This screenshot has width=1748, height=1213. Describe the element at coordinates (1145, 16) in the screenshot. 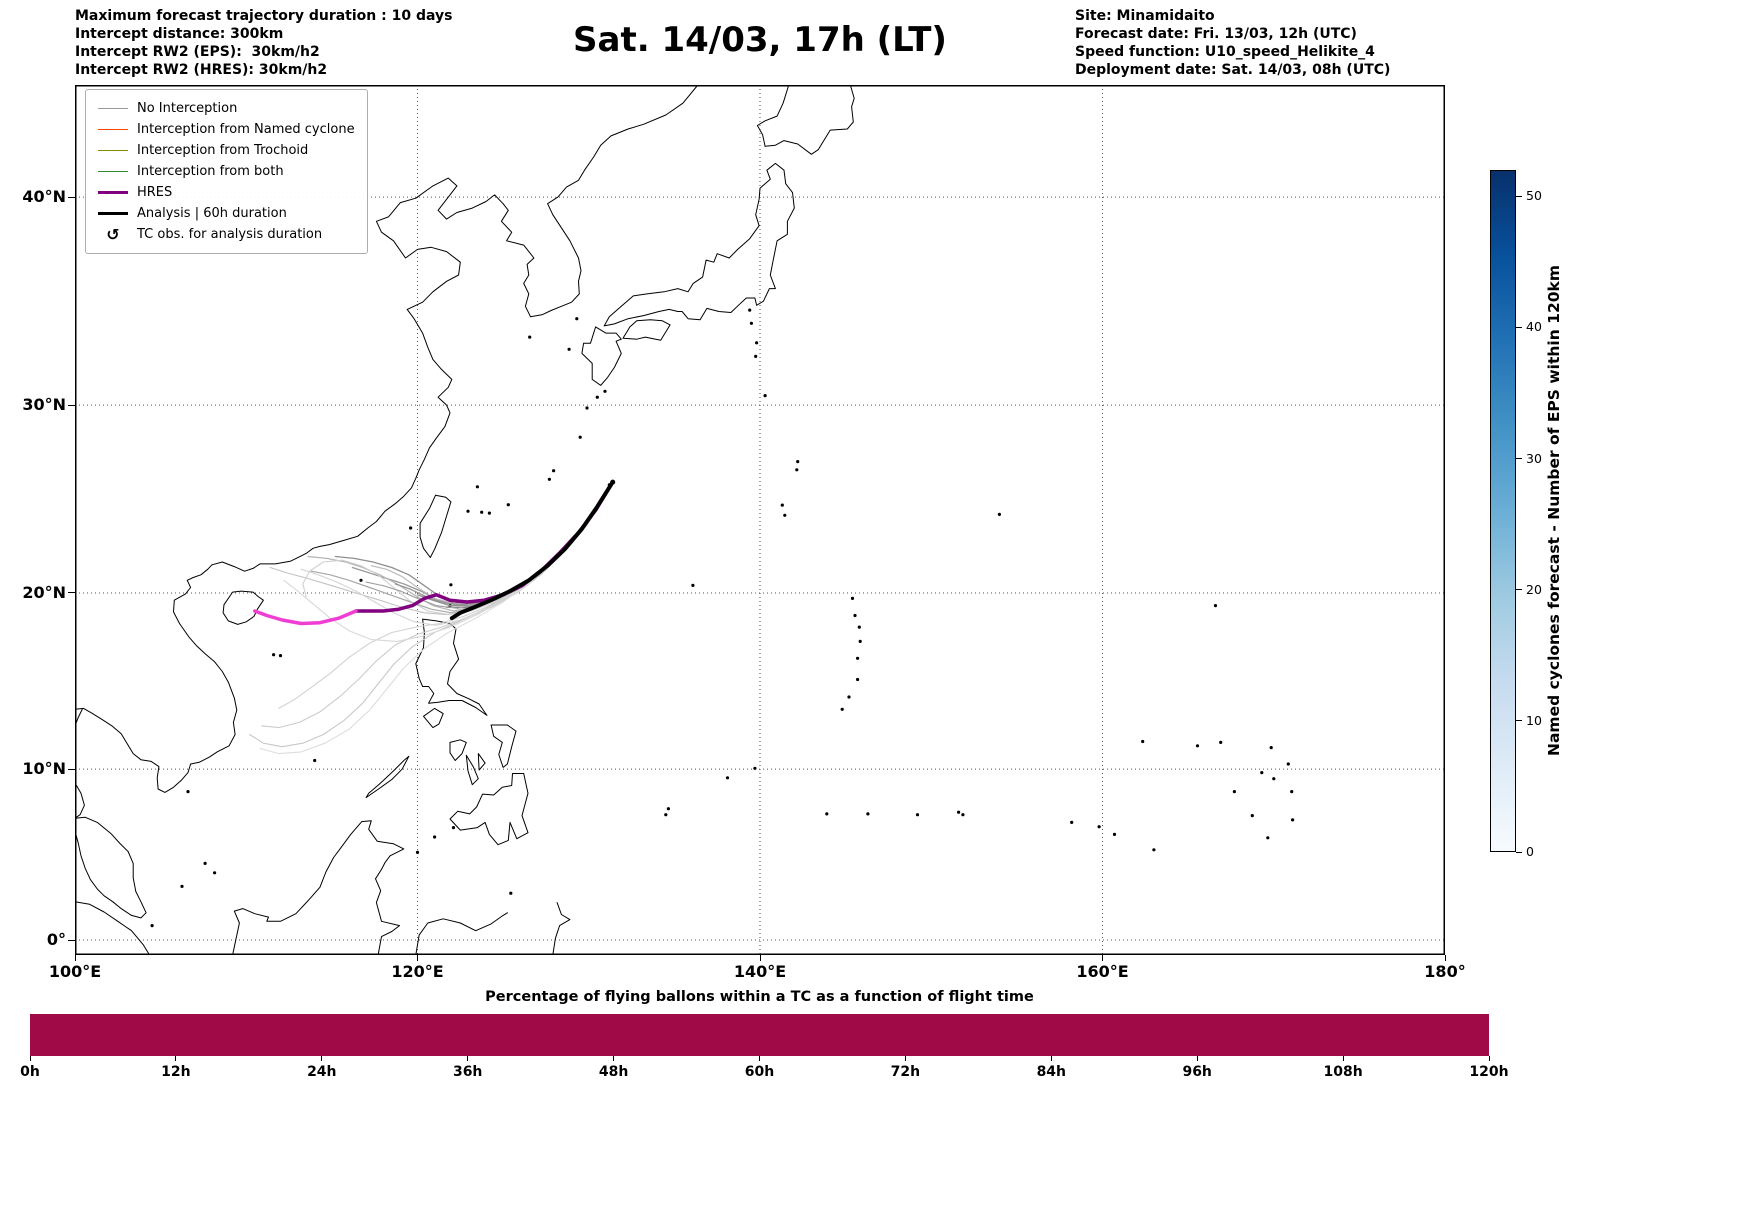

I see `site-line: Site: Minamidaito` at that location.